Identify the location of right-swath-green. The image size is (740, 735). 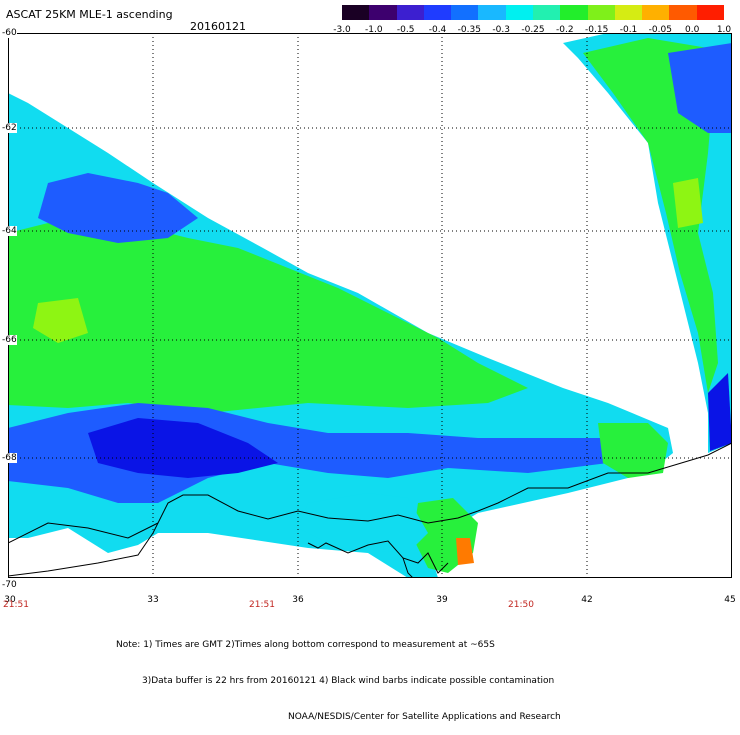
(650, 215).